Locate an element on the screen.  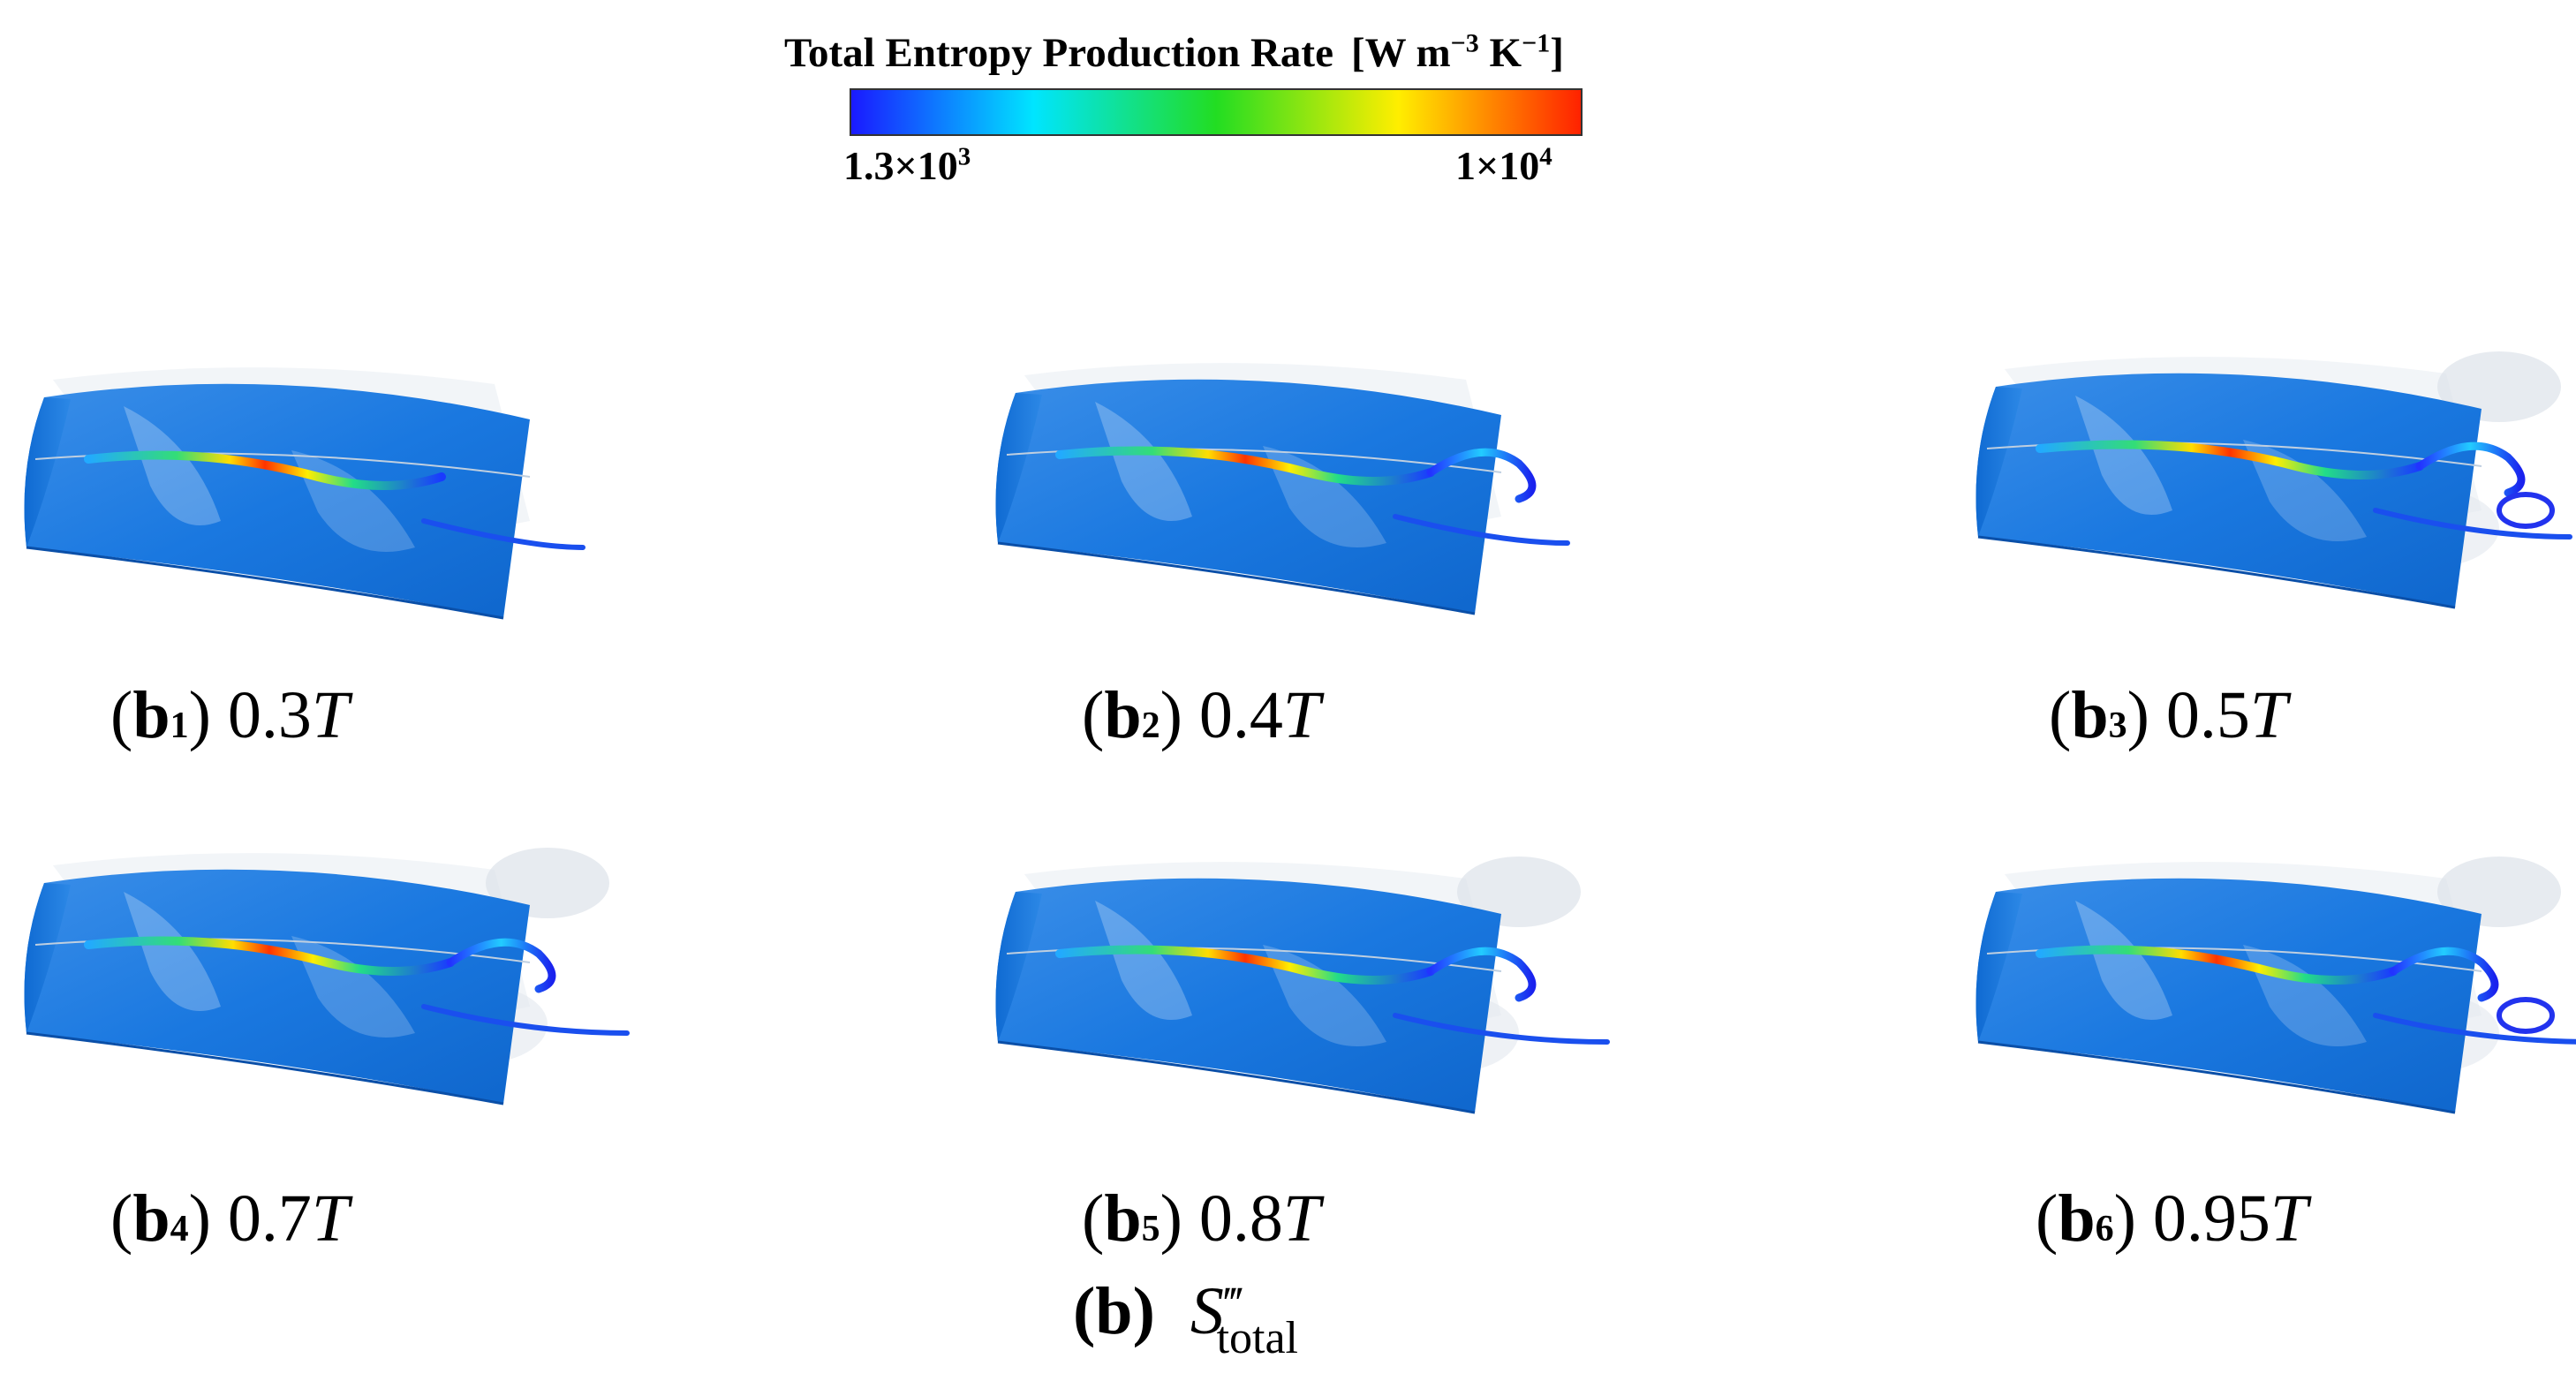
panel-b2-image is located at coordinates (1315, 490).